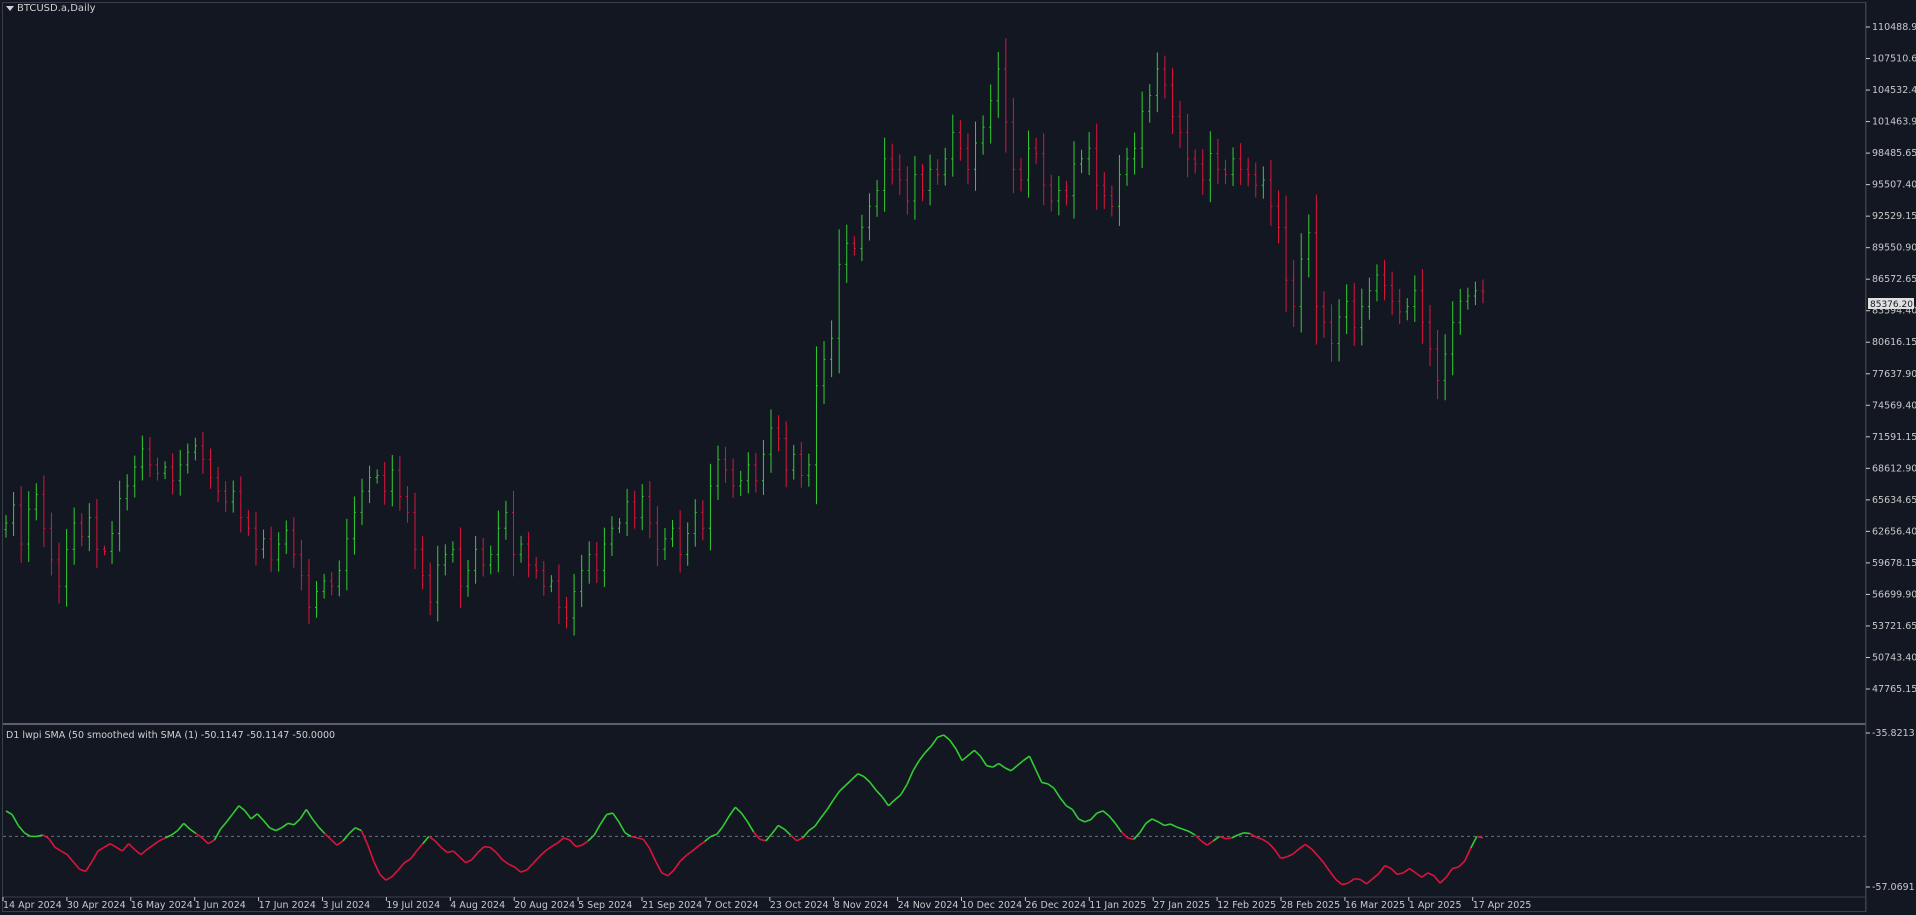  I want to click on price-tick-label: 77637.90, so click(1894, 374).